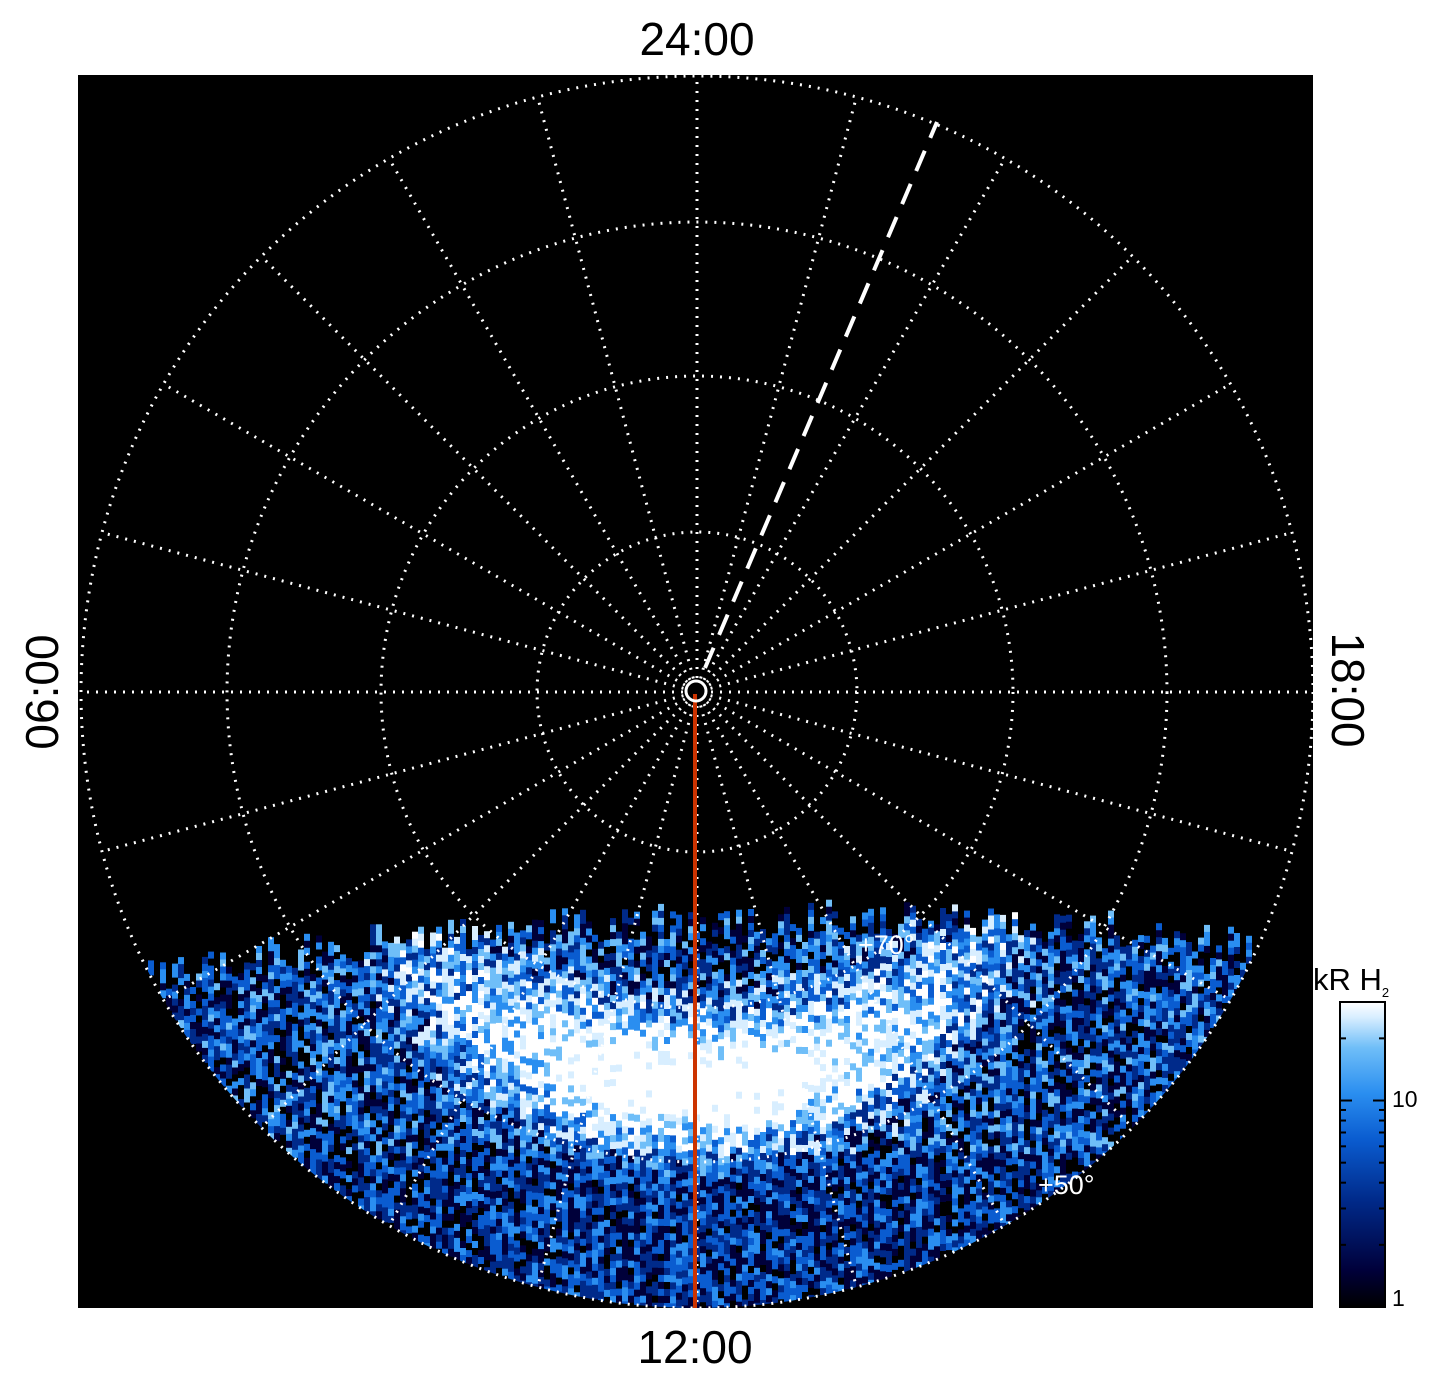 This screenshot has width=1447, height=1384. What do you see at coordinates (1347, 979) in the screenshot?
I see `colorbar-title-text: kR H` at bounding box center [1347, 979].